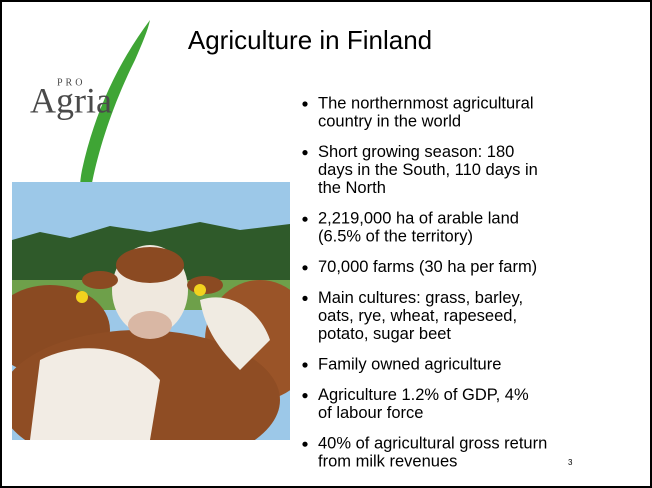  I want to click on logo-pro: PRO, so click(71, 82).